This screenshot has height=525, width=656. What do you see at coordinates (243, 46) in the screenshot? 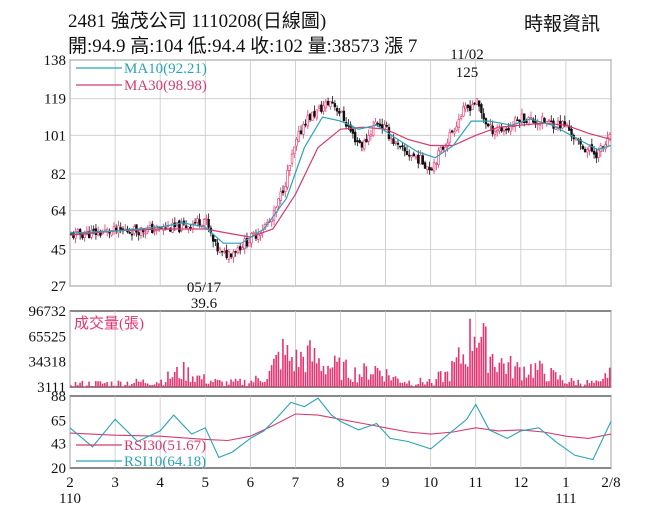
I see `quote-summary: 開:94.9 高:104 低:94.4 收:102 量:38573 漲 7` at bounding box center [243, 46].